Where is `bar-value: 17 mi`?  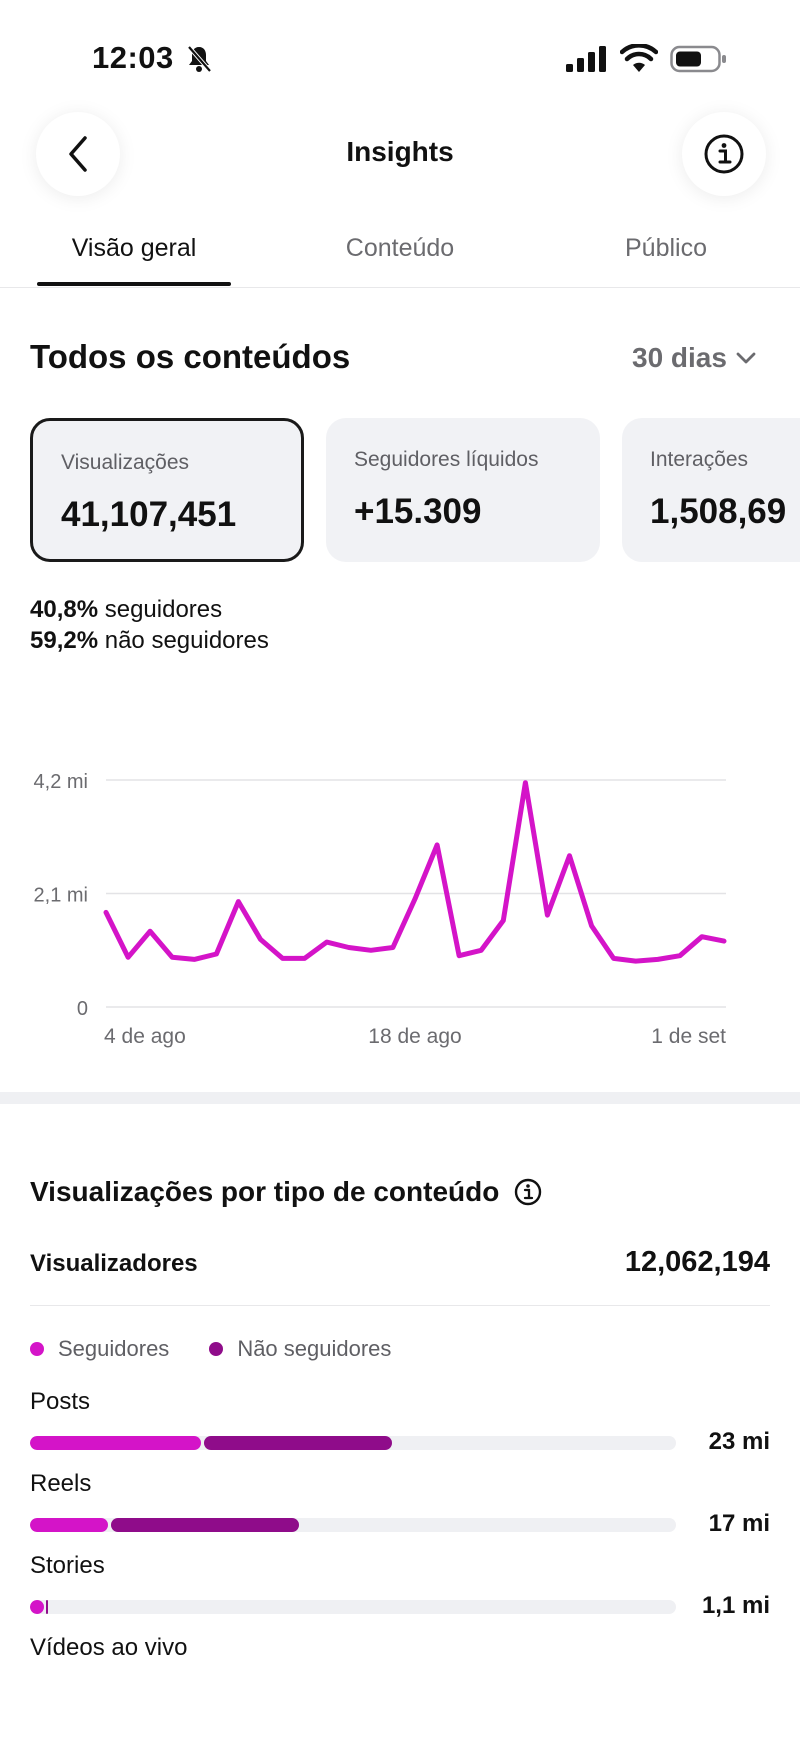
bar-value: 17 mi is located at coordinates (739, 1523).